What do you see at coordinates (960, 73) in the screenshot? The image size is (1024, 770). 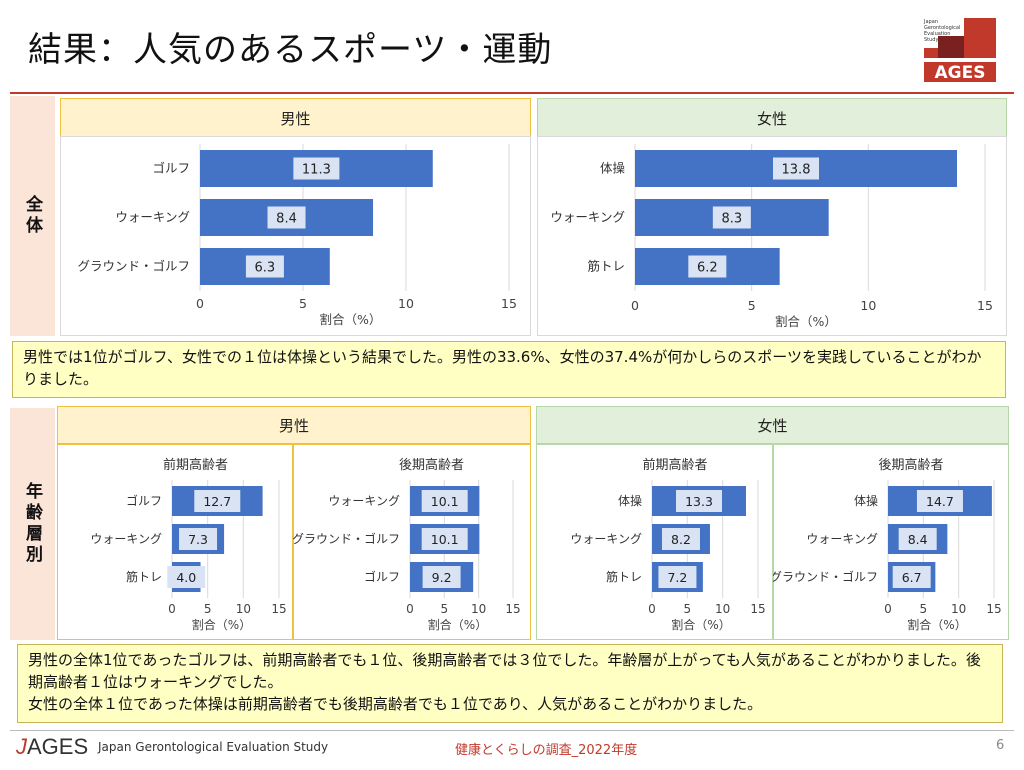 I see `logo-brand: AGES` at bounding box center [960, 73].